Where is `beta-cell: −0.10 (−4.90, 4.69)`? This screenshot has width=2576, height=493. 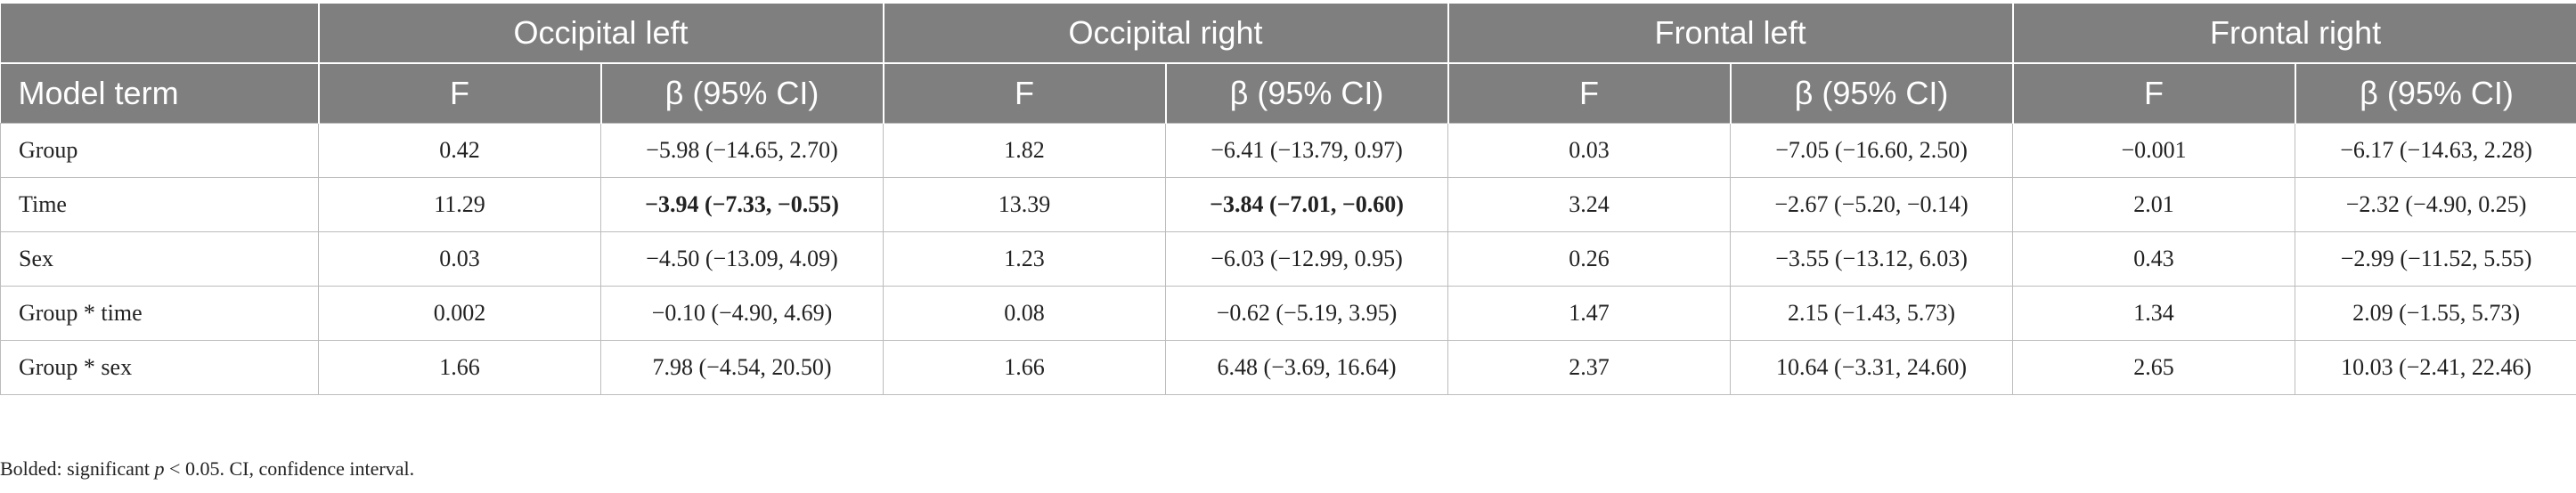 beta-cell: −0.10 (−4.90, 4.69) is located at coordinates (742, 313).